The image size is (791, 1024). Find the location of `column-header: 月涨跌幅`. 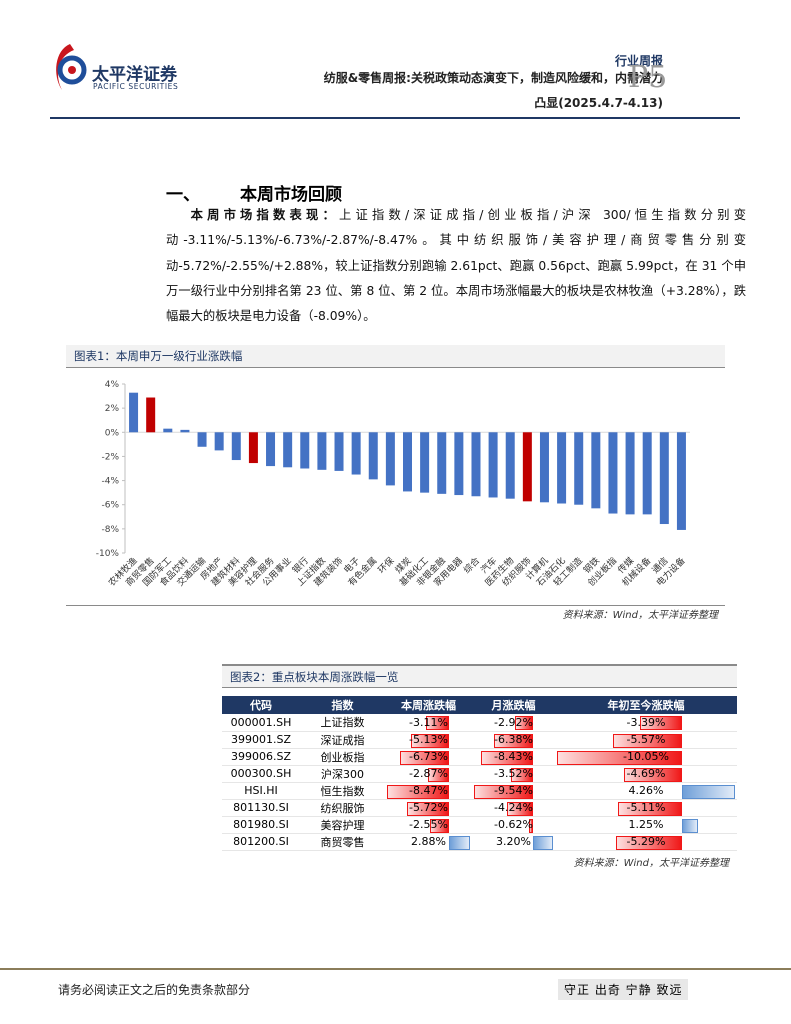

column-header: 月涨跌幅 is located at coordinates (513, 705).